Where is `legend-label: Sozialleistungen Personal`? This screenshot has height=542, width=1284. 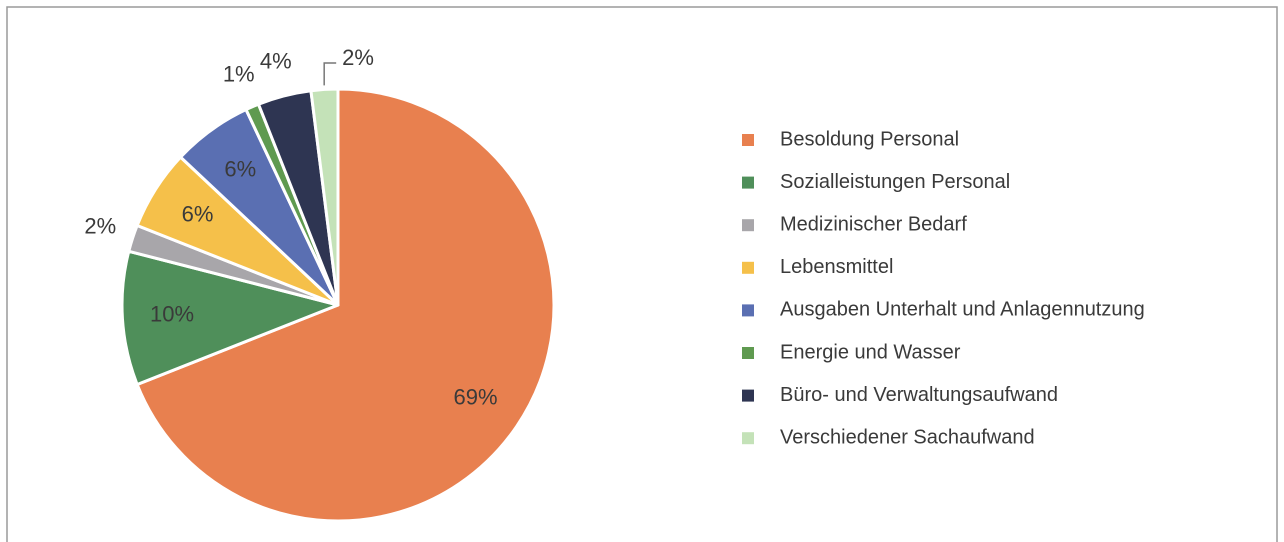 legend-label: Sozialleistungen Personal is located at coordinates (895, 182).